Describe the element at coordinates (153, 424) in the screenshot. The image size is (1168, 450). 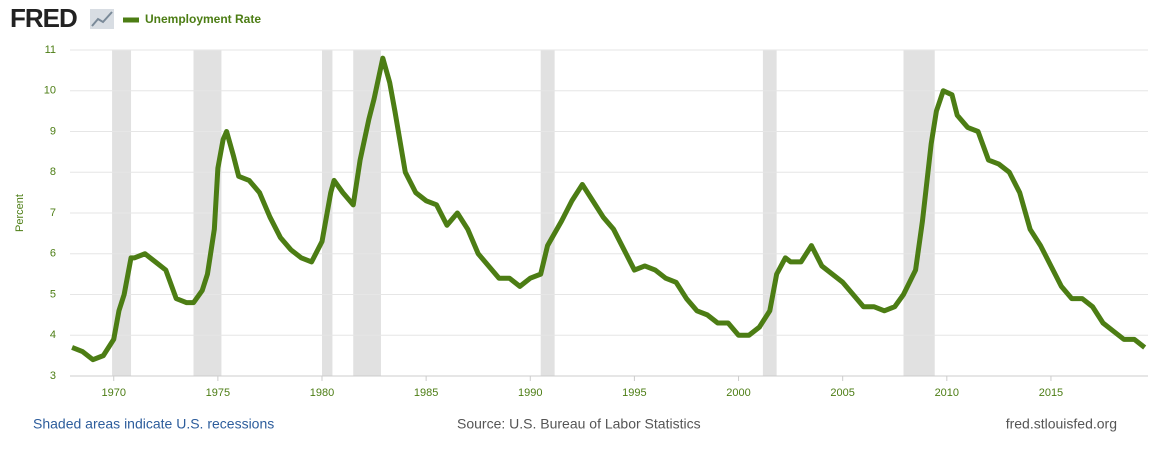
I see `recession-note: Shaded areas indicate U.S. recessions` at that location.